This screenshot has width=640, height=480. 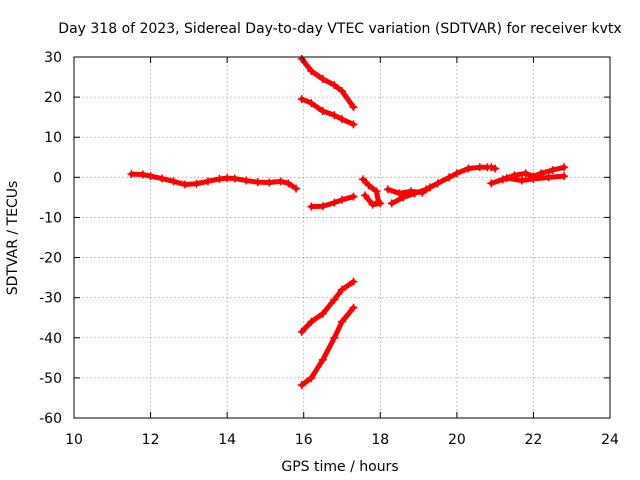 What do you see at coordinates (457, 440) in the screenshot?
I see `x-tick-label: 20` at bounding box center [457, 440].